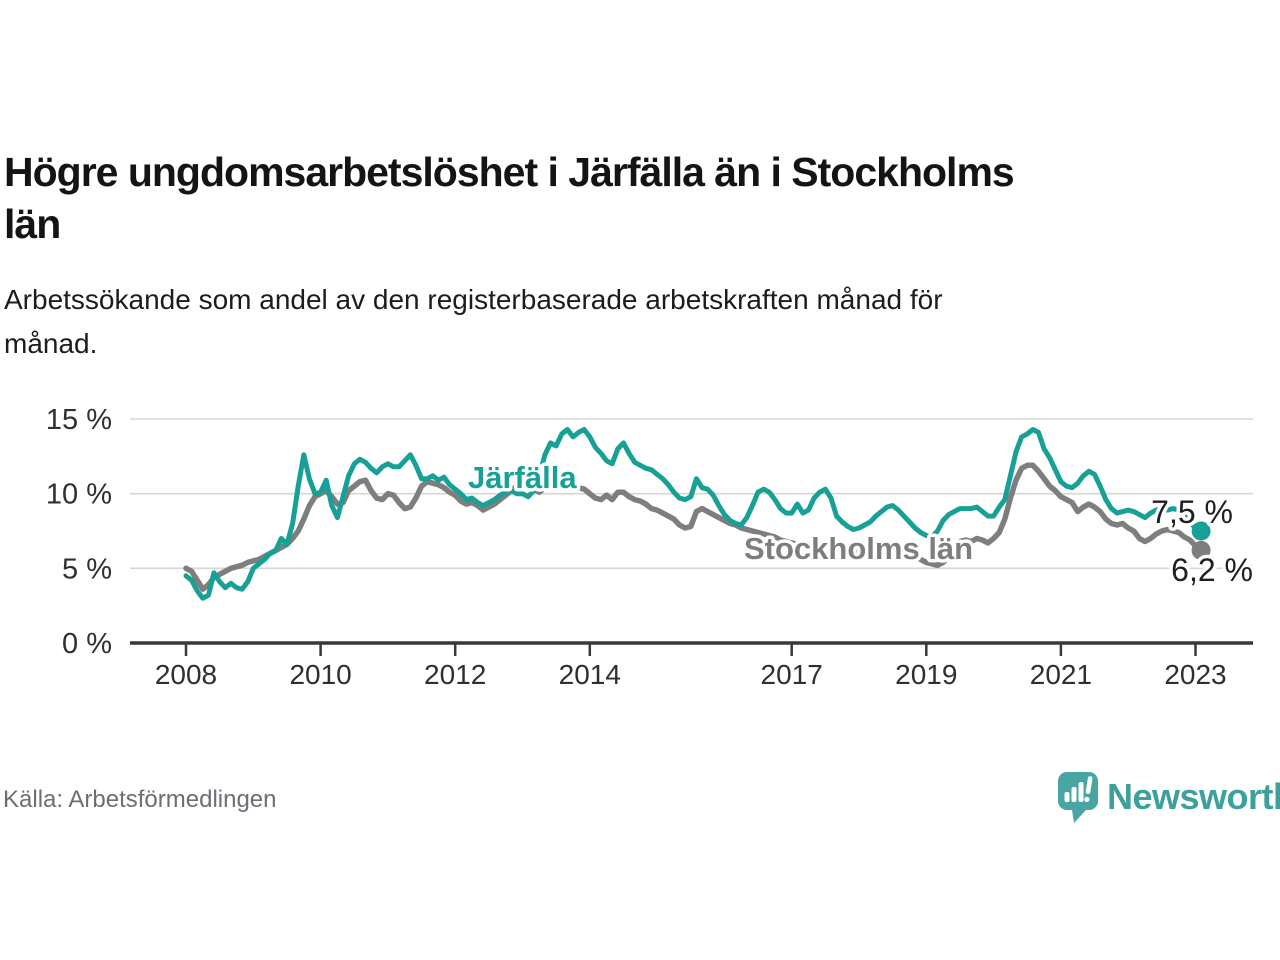  What do you see at coordinates (1201, 550) in the screenshot?
I see `end-dot-stockholms-lan` at bounding box center [1201, 550].